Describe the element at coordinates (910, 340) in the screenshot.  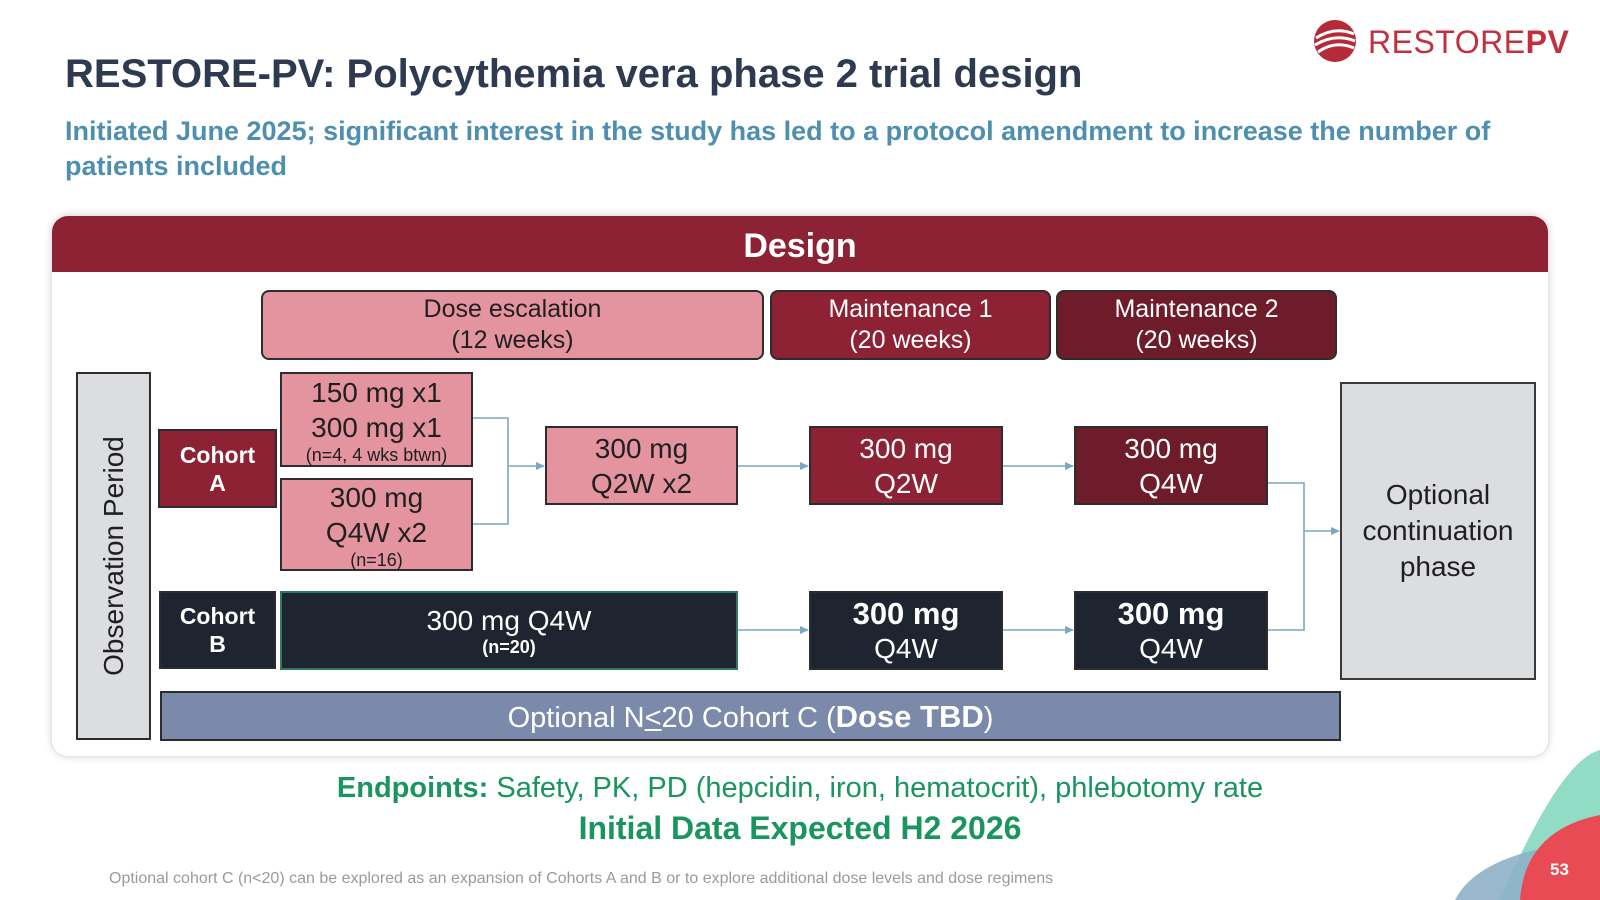
I see `phase-maintenance-1-line2: (20 weeks)` at that location.